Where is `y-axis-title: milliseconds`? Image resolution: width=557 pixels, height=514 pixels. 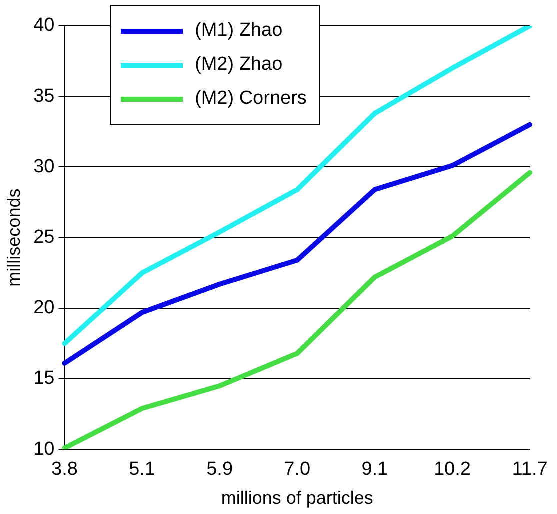 y-axis-title: milliseconds is located at coordinates (14, 237).